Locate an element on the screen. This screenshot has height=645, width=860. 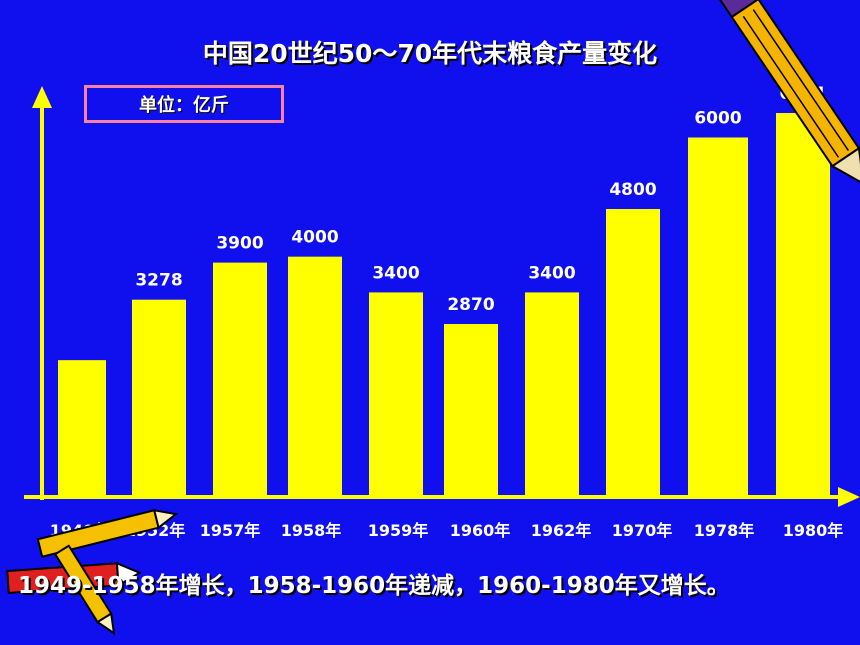
x-tick-label-9: 1980年 is located at coordinates (813, 530).